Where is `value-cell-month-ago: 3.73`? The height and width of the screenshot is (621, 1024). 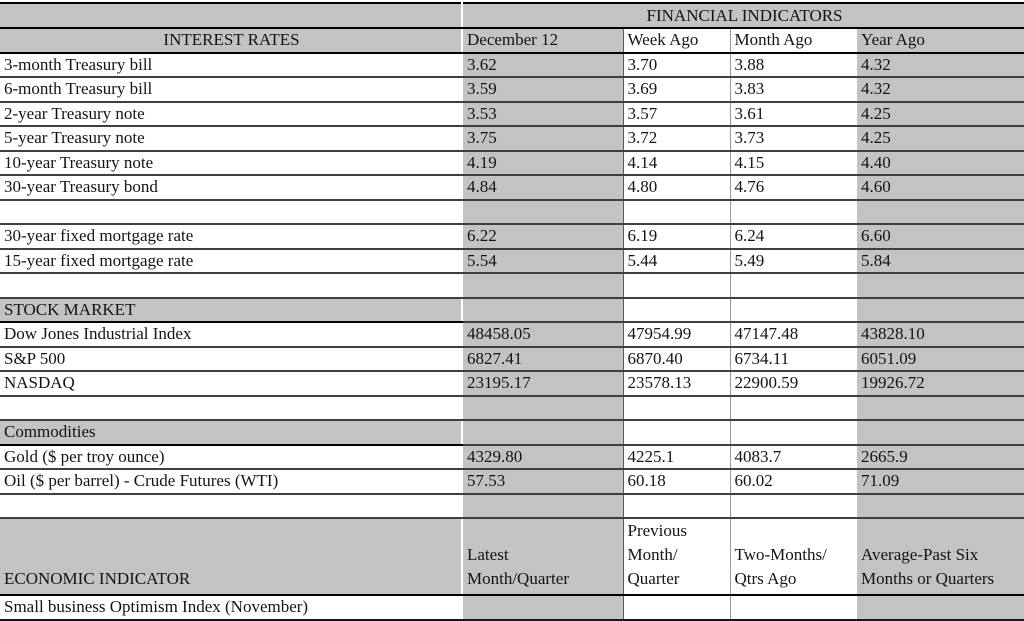 value-cell-month-ago: 3.73 is located at coordinates (793, 139).